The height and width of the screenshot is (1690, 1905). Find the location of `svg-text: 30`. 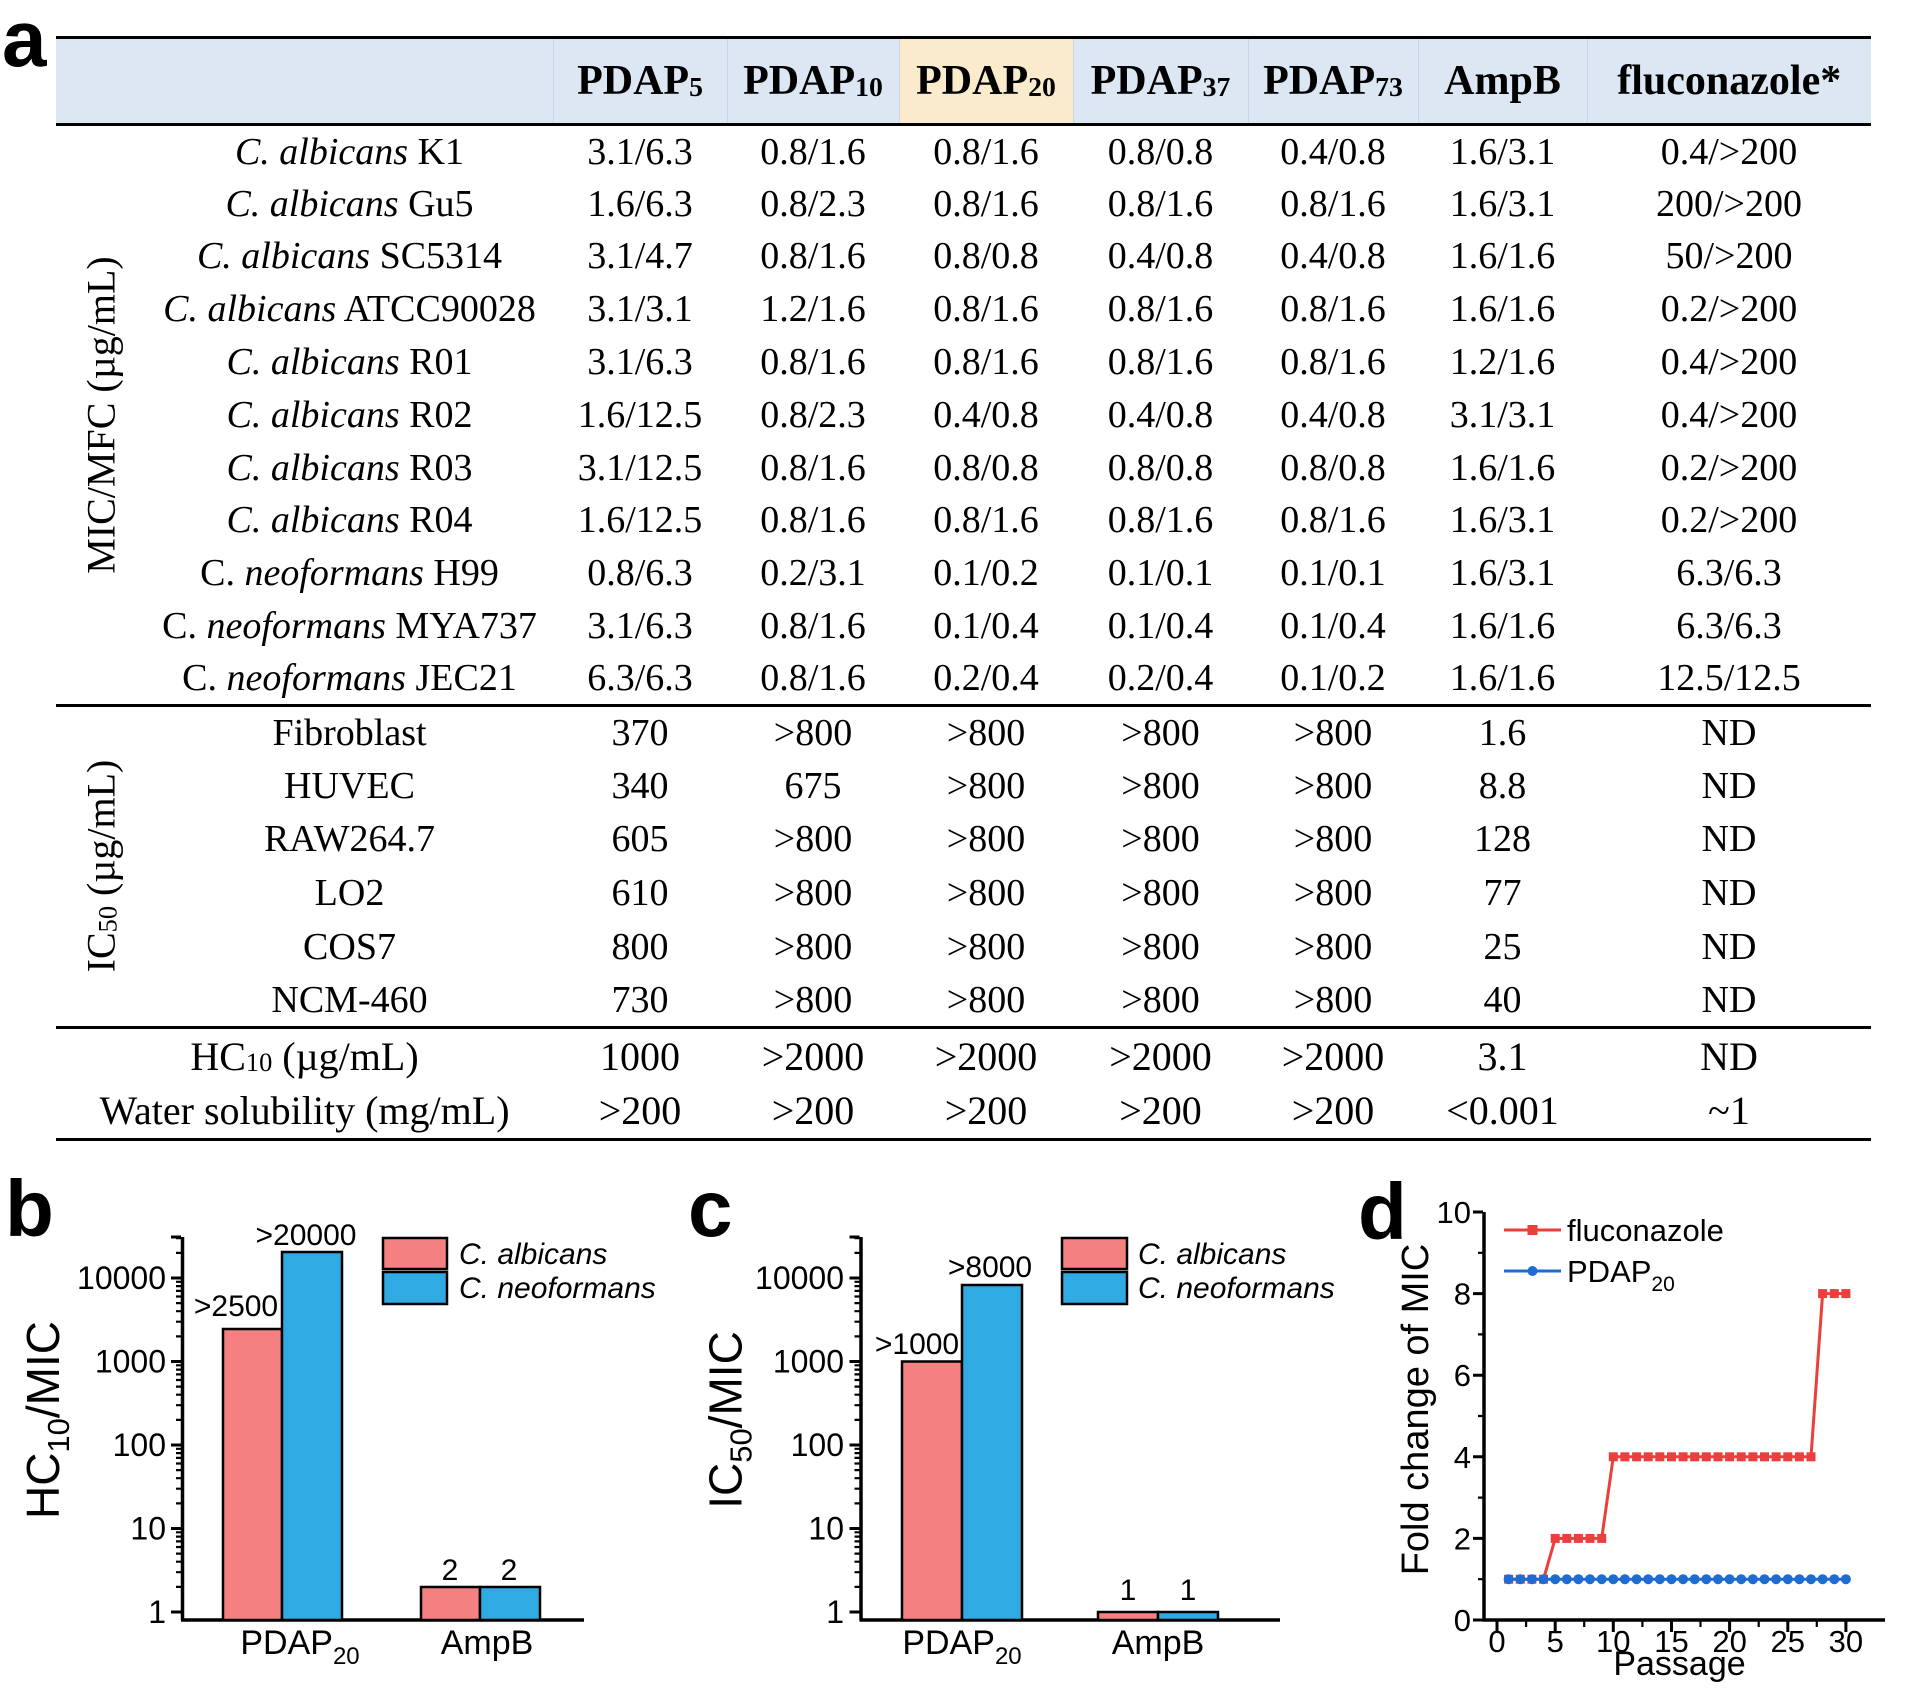

svg-text: 30 is located at coordinates (1846, 1641).